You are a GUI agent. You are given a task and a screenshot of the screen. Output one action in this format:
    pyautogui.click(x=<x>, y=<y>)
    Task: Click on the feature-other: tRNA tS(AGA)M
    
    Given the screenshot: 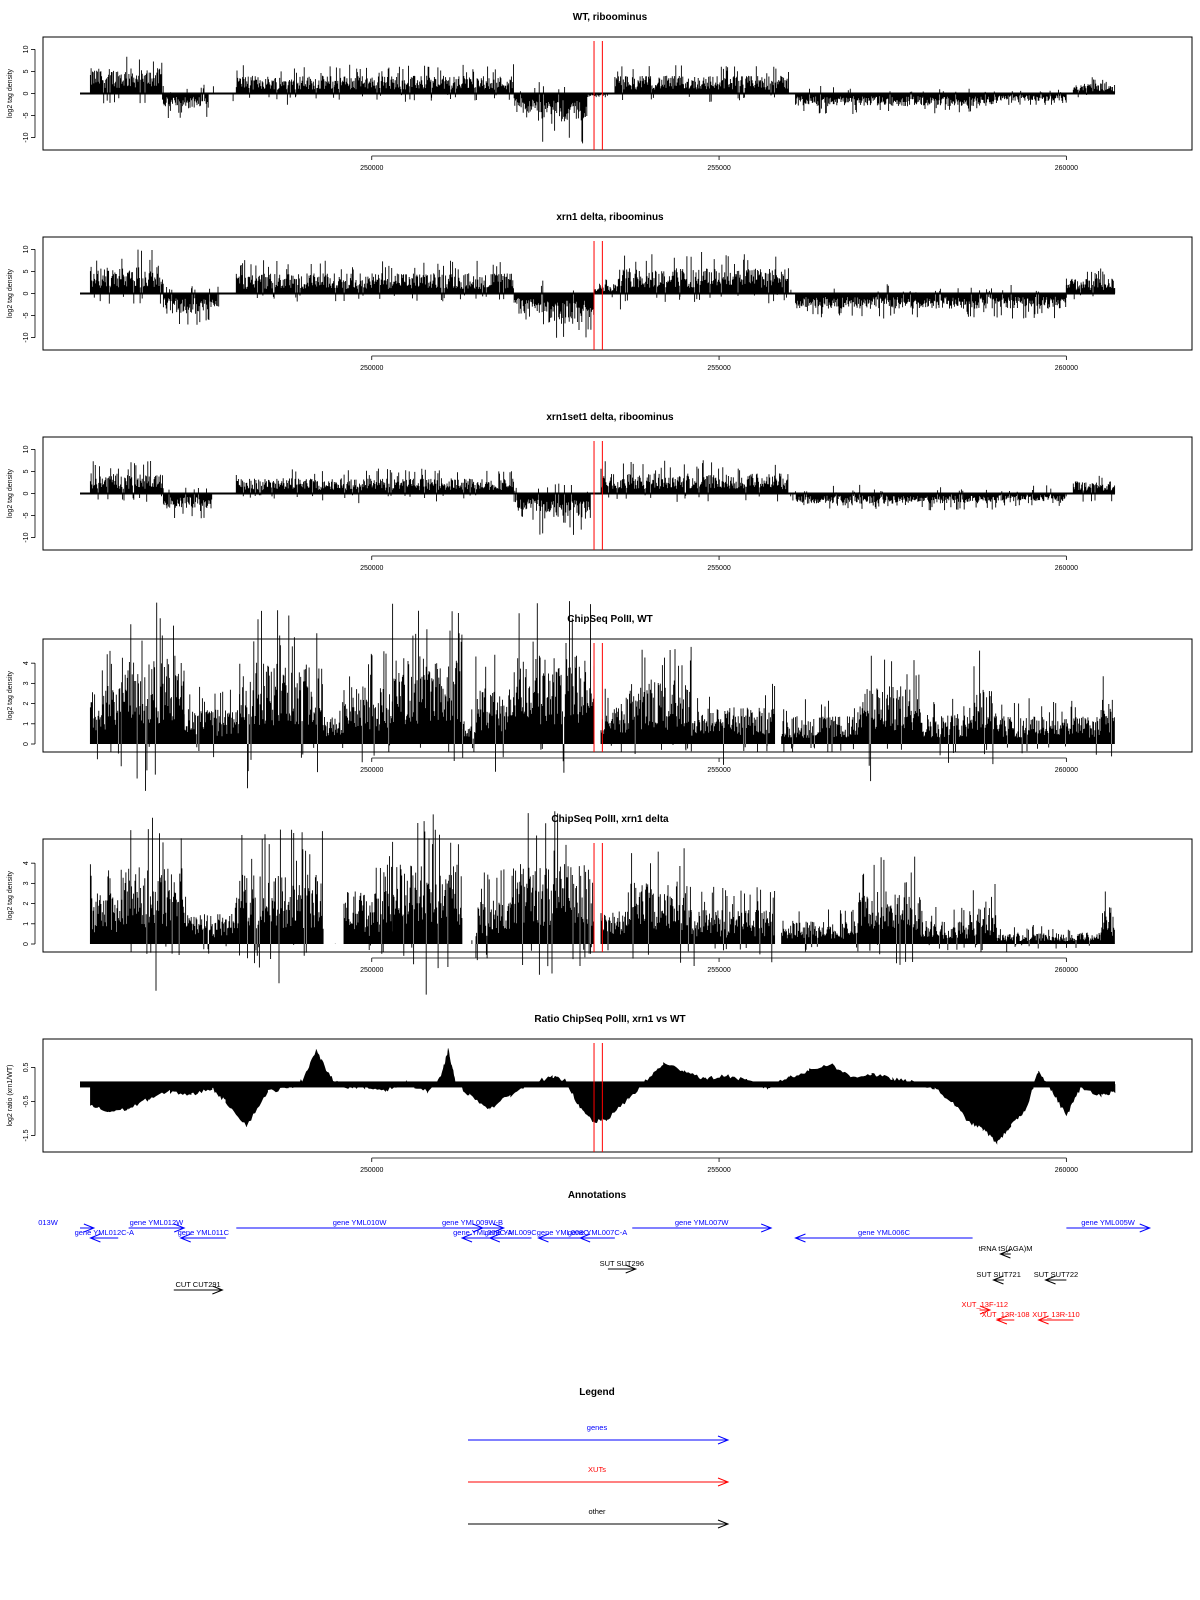 What is the action you would take?
    pyautogui.click(x=1005, y=1251)
    